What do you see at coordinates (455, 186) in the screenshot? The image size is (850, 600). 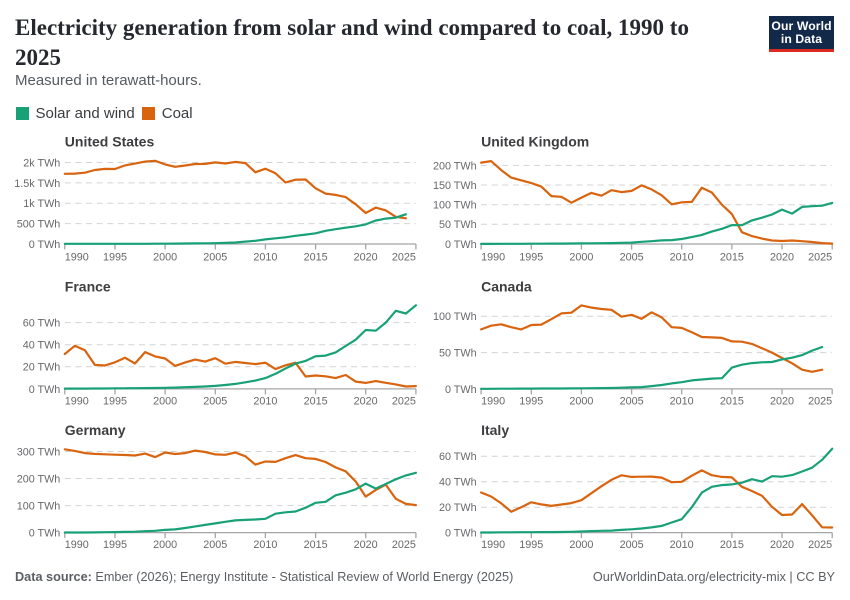 I see `svg-text: 150 TWh` at bounding box center [455, 186].